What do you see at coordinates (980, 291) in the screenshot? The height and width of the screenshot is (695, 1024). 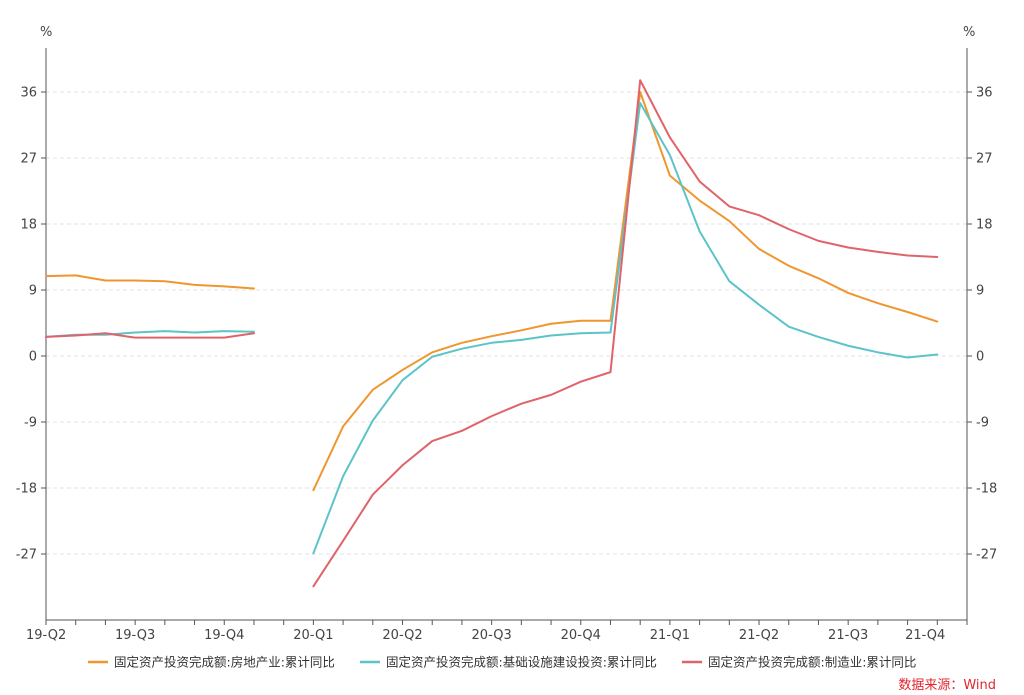 I see `y-tick-label-right: 9` at bounding box center [980, 291].